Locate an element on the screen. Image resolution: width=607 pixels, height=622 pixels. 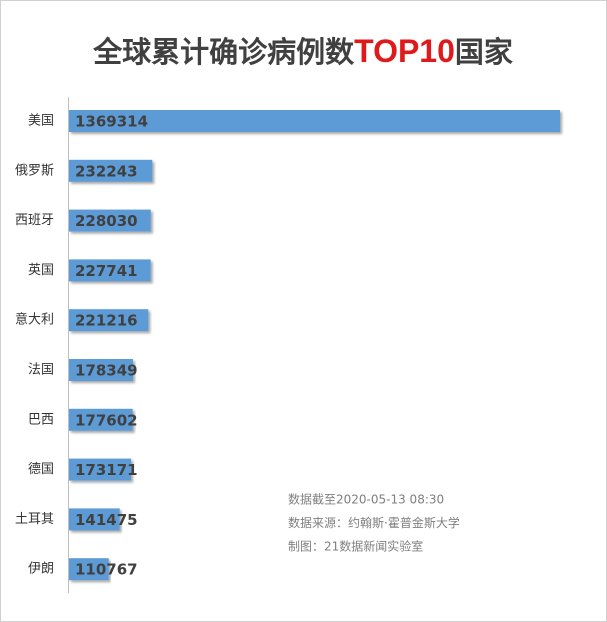
y-tick-label: 西班牙 is located at coordinates (34, 220).